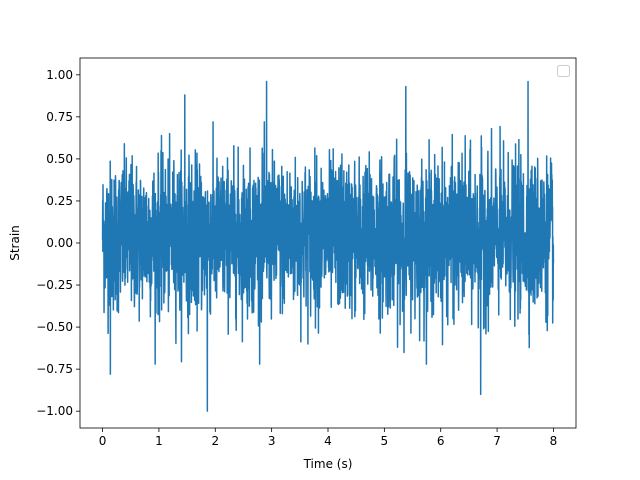 Image resolution: width=640 pixels, height=480 pixels. What do you see at coordinates (215, 441) in the screenshot?
I see `x-tick-label: 2` at bounding box center [215, 441].